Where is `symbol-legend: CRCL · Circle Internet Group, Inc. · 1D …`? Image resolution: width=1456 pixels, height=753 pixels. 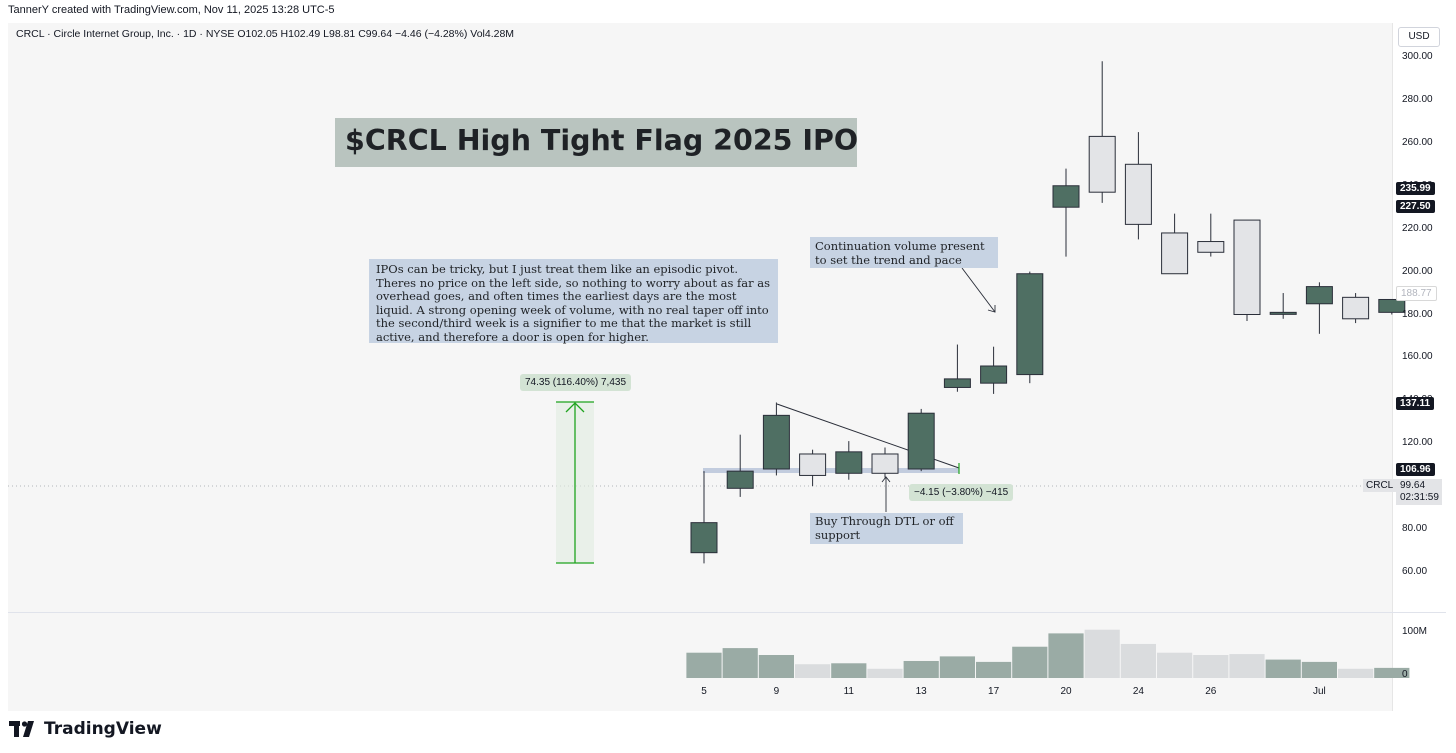 symbol-legend: CRCL · Circle Internet Group, Inc. · 1D … is located at coordinates (265, 34).